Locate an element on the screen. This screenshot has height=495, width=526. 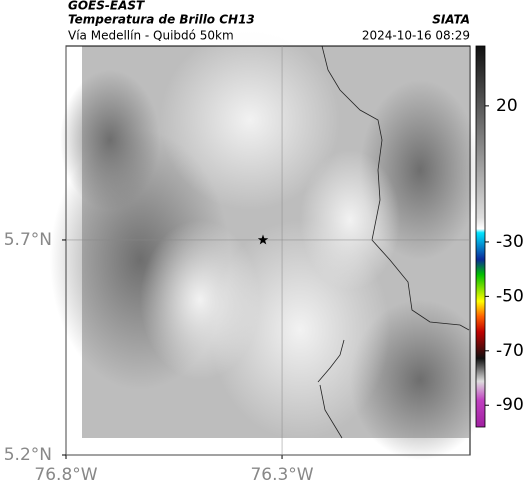
colorbar-tick-label: -30 is located at coordinates (510, 242).